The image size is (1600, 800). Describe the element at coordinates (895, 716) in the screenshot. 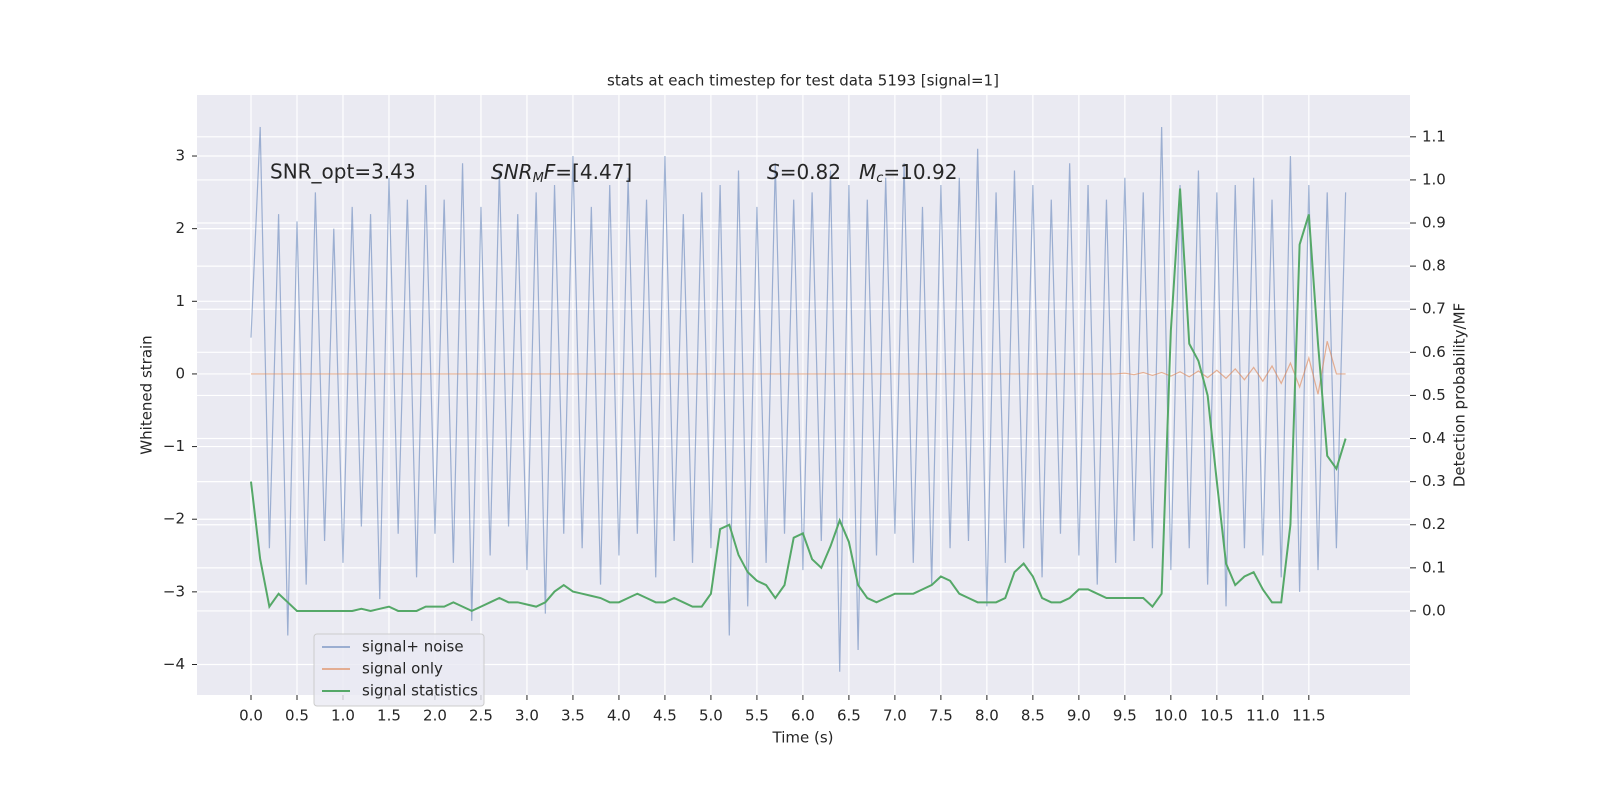

I see `x-tick-label: 7.0` at that location.